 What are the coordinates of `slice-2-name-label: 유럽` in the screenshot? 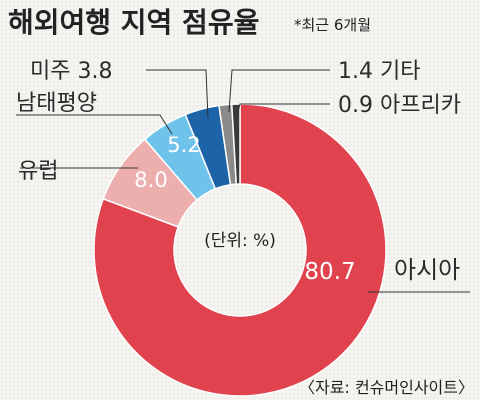 It's located at (38, 171).